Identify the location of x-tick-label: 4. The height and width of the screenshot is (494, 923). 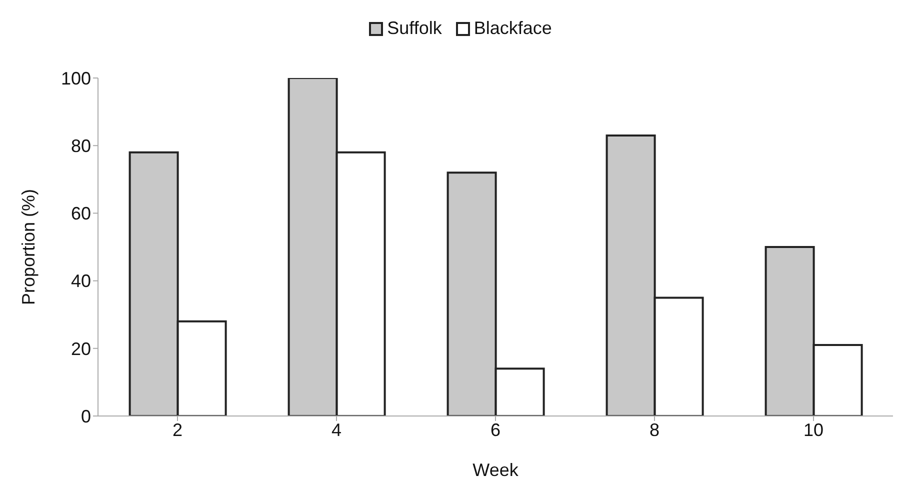
(336, 430).